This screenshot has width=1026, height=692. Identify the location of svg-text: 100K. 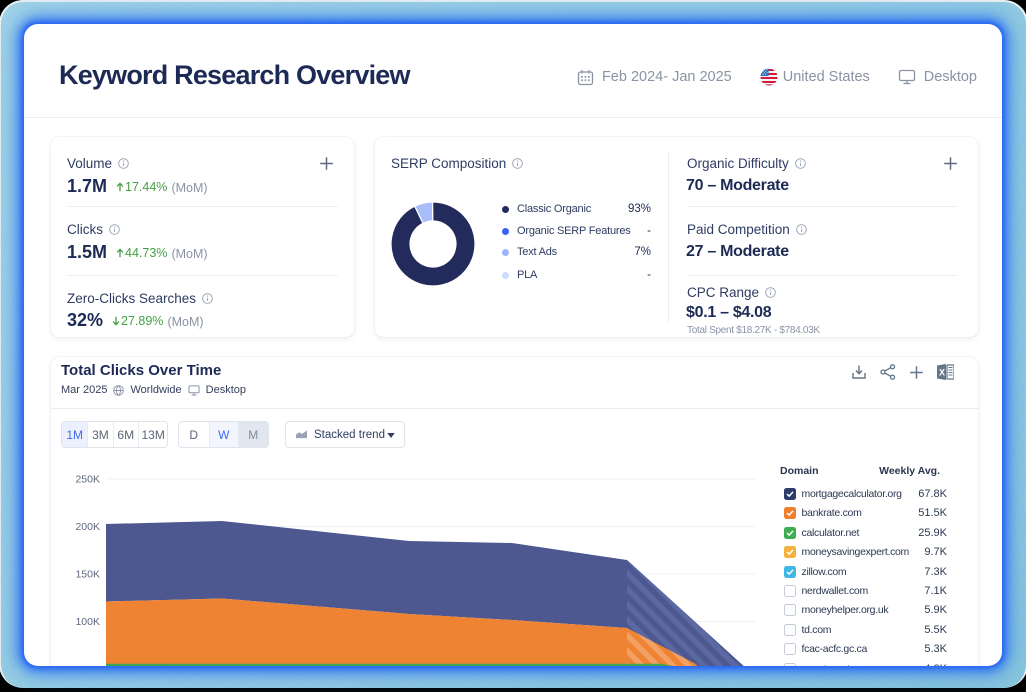
(87, 622).